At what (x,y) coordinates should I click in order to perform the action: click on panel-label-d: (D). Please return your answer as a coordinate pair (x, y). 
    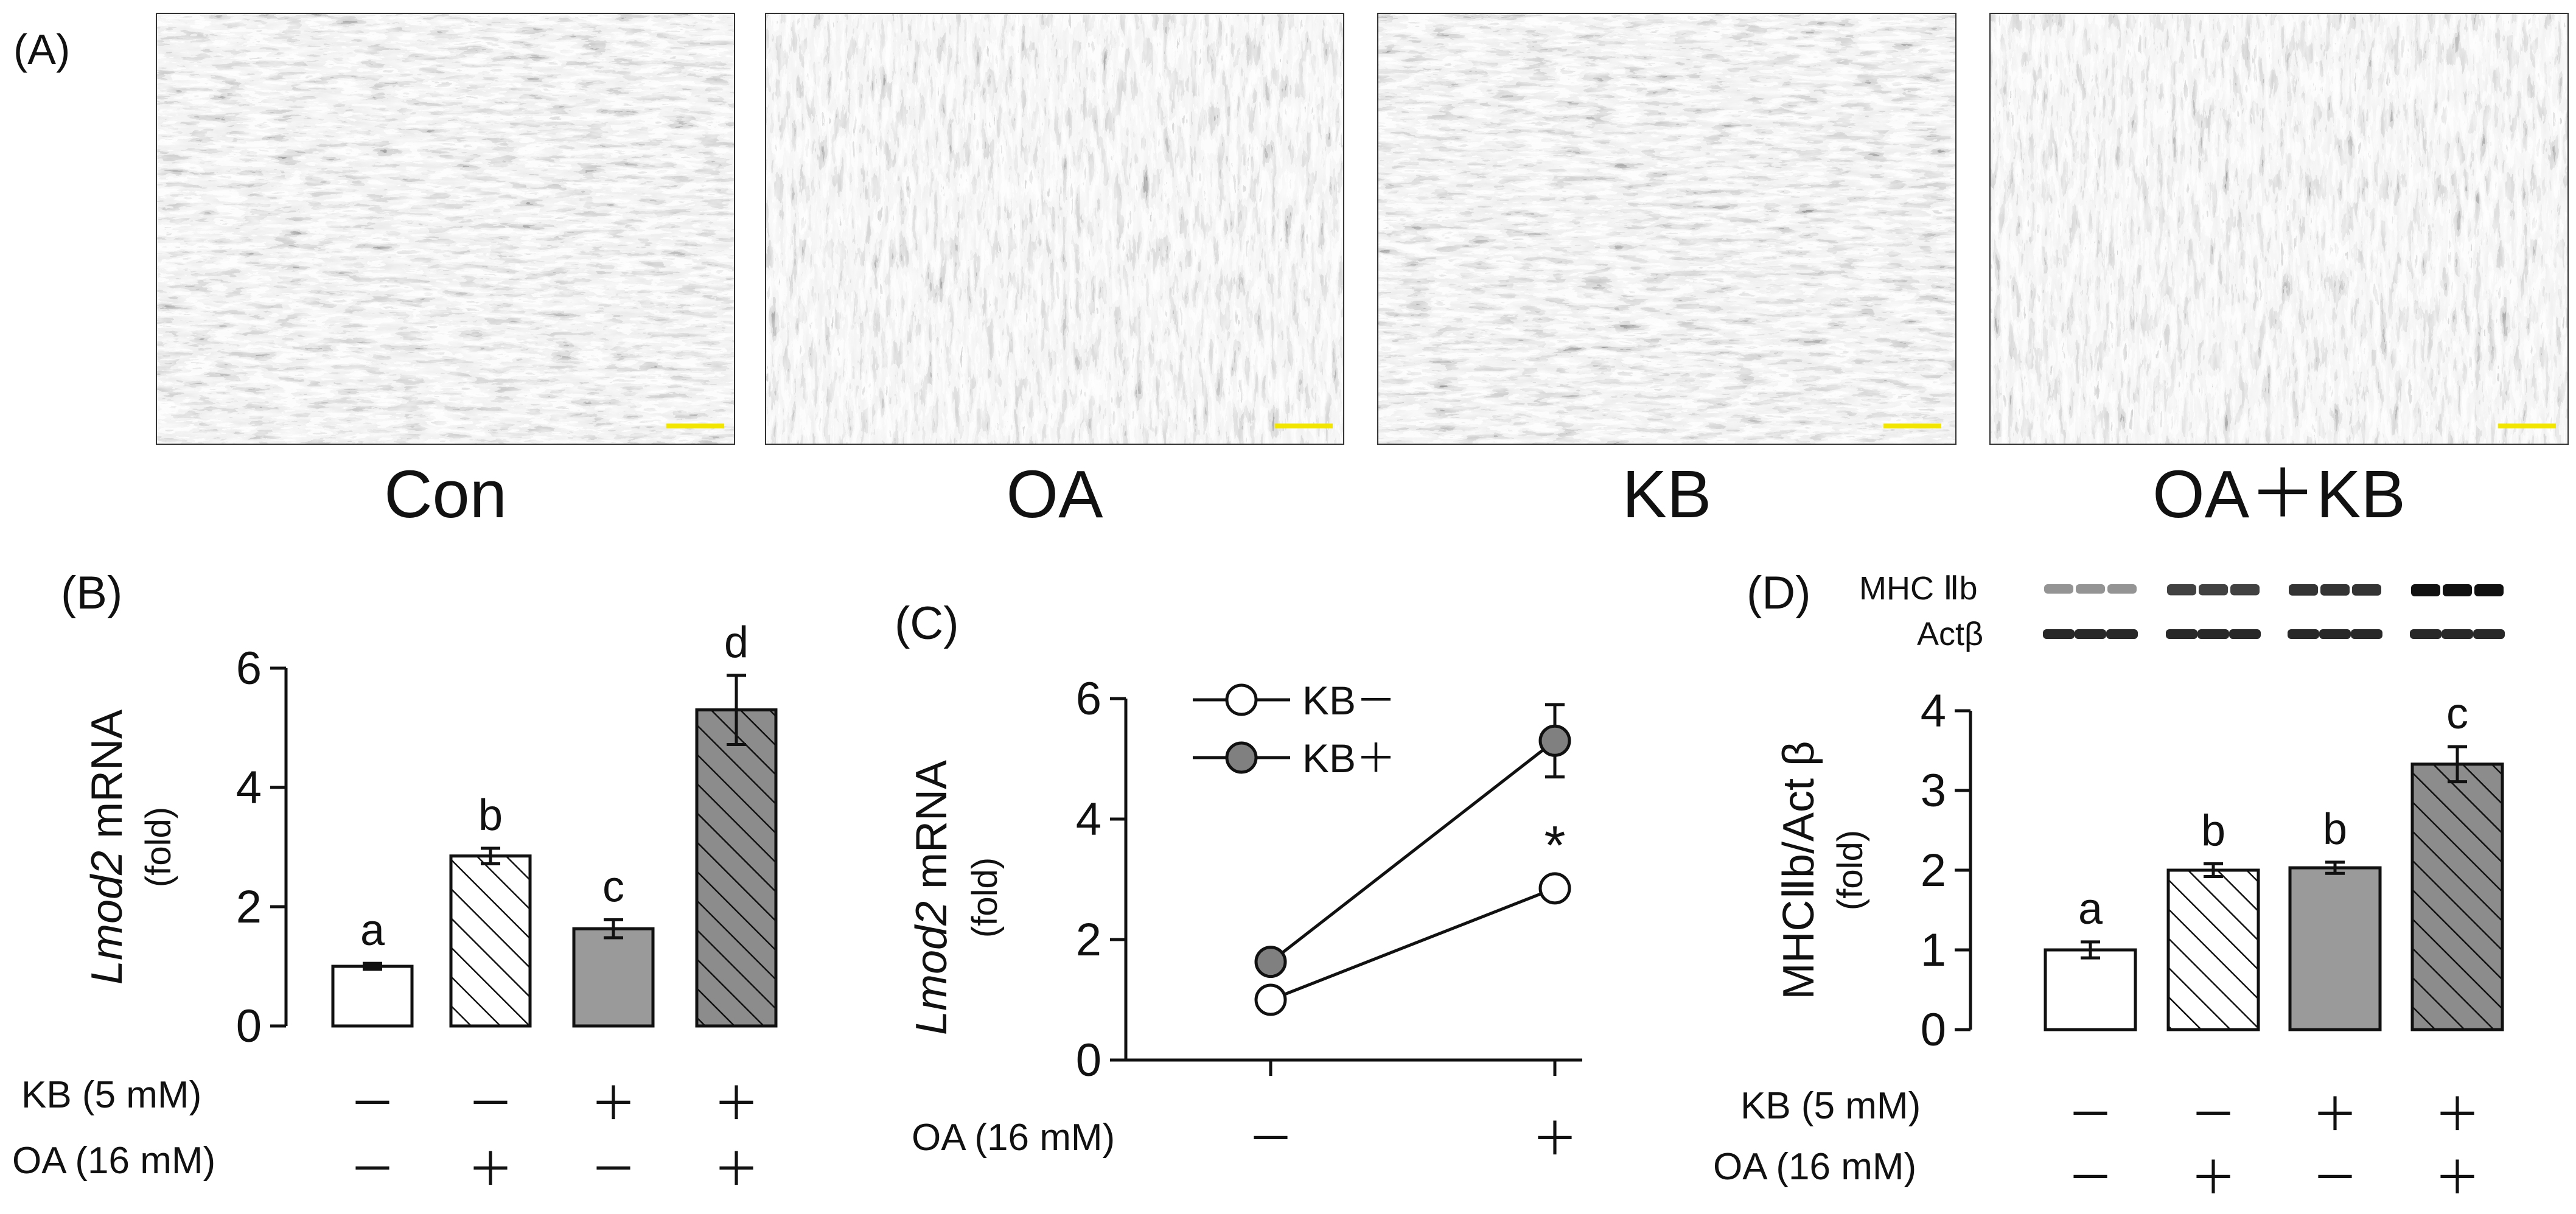
    Looking at the image, I should click on (1779, 593).